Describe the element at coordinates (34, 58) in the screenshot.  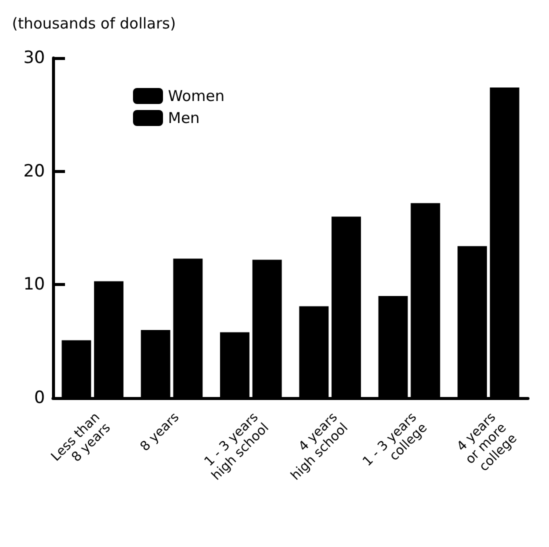
I see `y-tick-label: 30` at that location.